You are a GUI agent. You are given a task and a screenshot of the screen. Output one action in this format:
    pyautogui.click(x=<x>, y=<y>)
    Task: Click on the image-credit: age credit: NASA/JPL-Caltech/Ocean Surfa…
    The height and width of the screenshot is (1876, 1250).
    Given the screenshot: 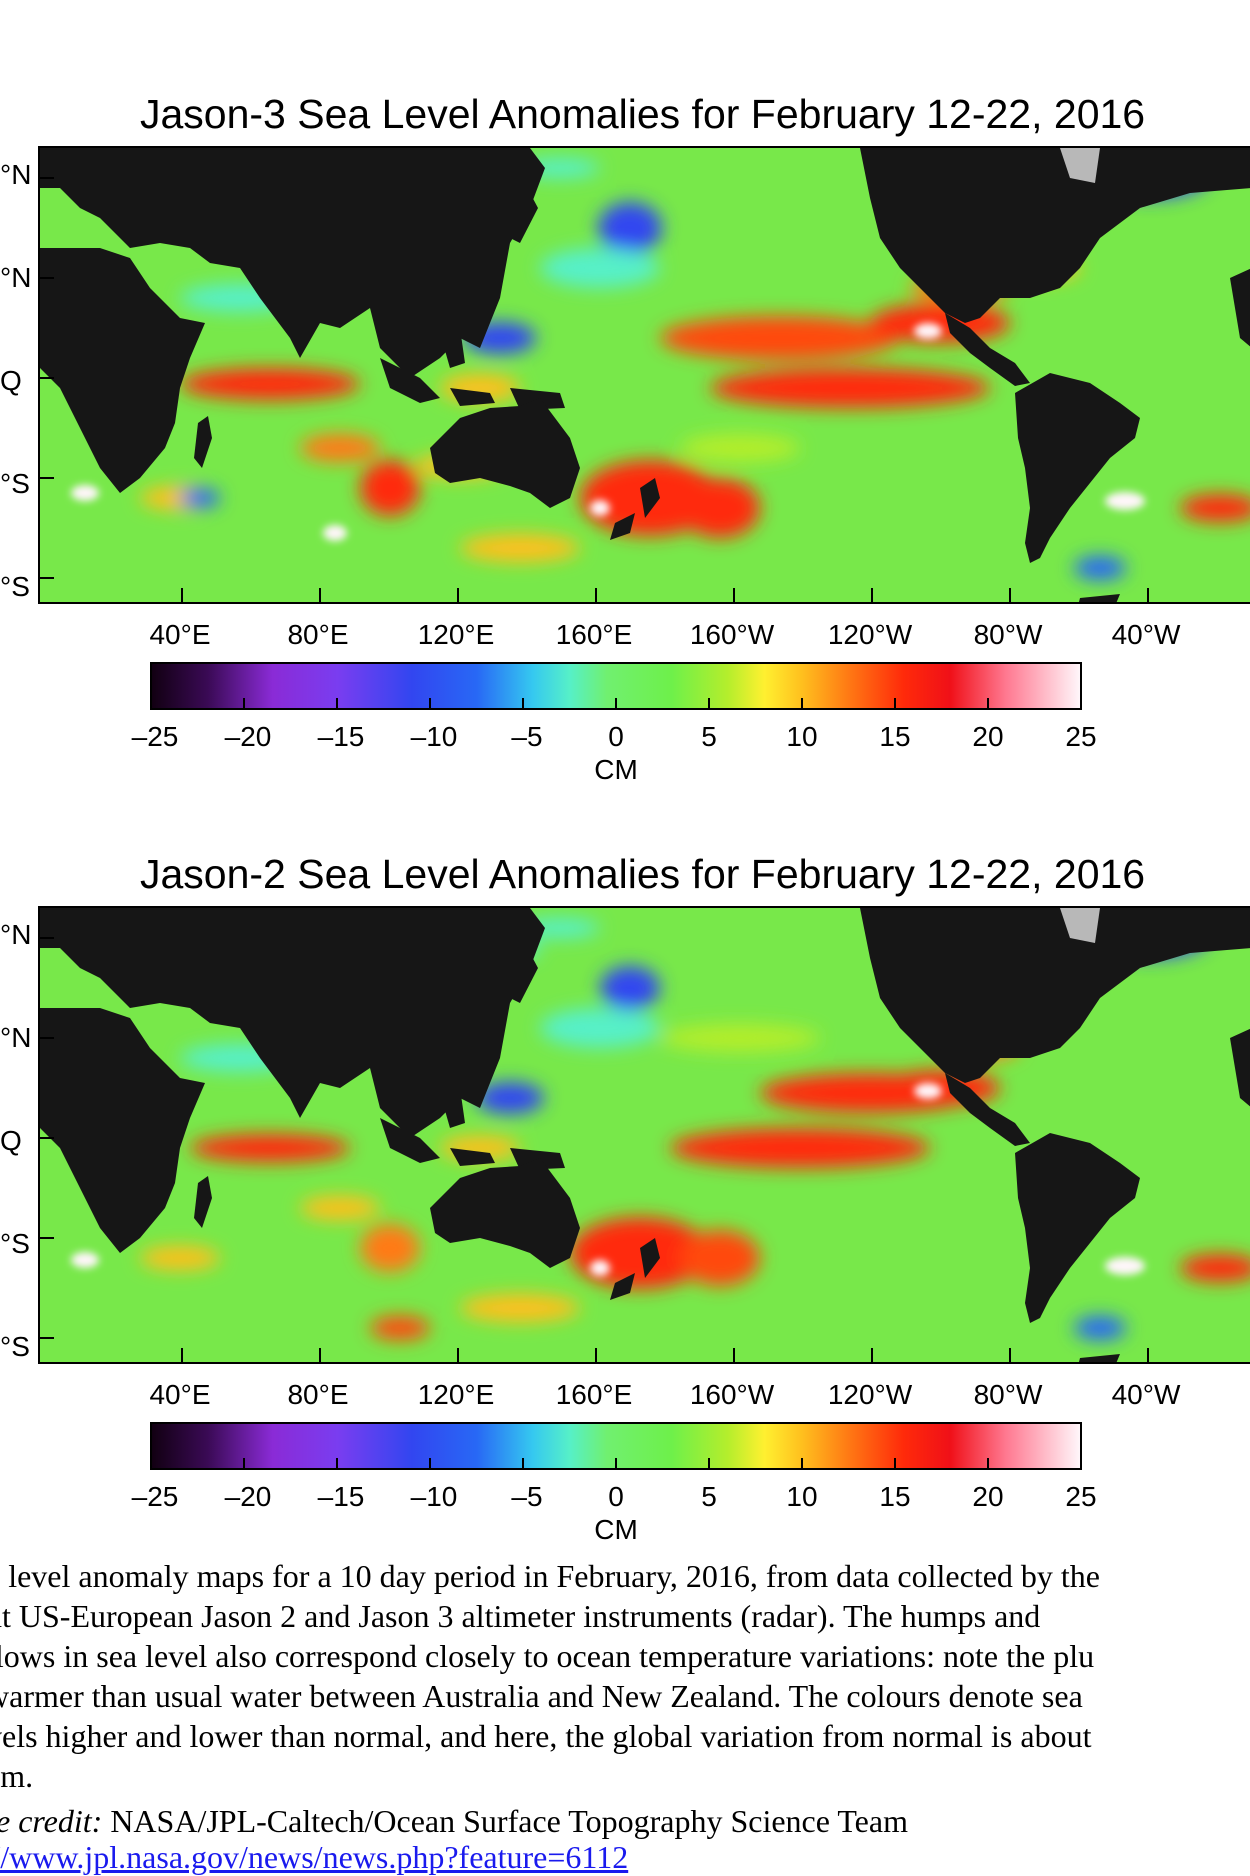 What is the action you would take?
    pyautogui.click(x=454, y=1821)
    